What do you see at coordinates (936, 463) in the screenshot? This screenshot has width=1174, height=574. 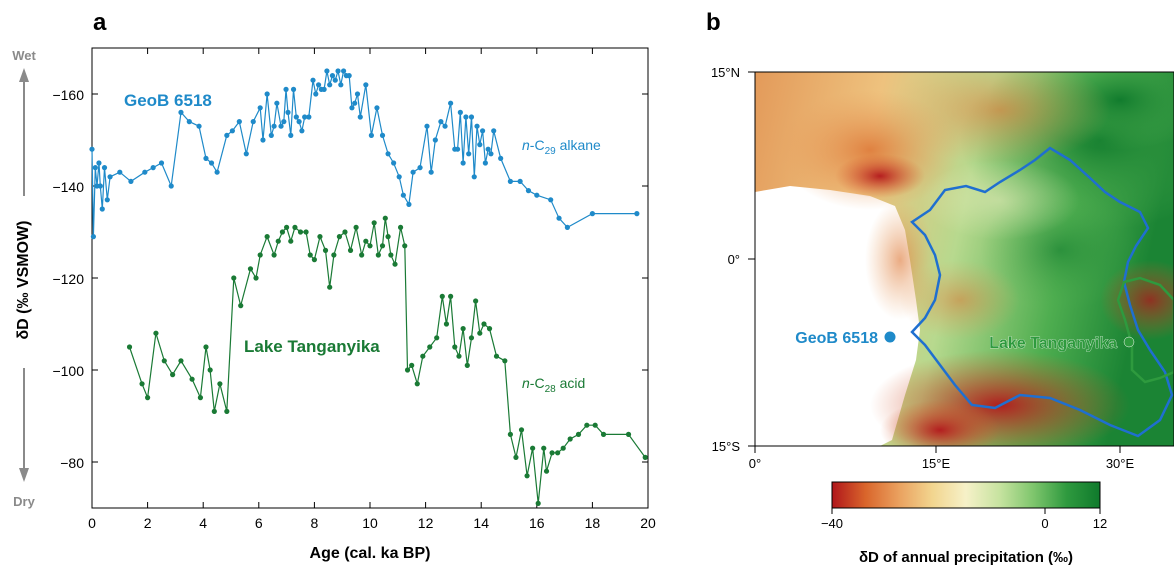 I see `lon-label-15e: 15°E` at bounding box center [936, 463].